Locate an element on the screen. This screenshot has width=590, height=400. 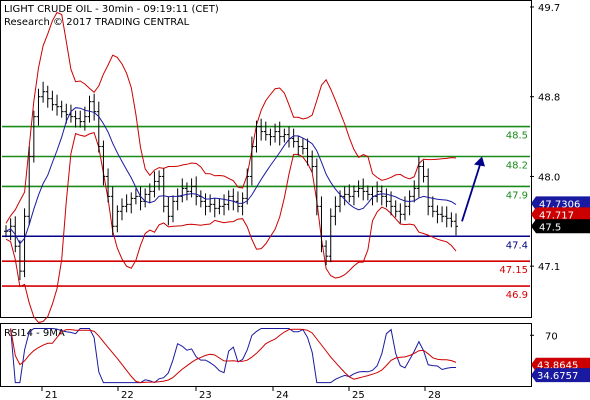
resistance-1-label: 48.5 is located at coordinates (517, 136).